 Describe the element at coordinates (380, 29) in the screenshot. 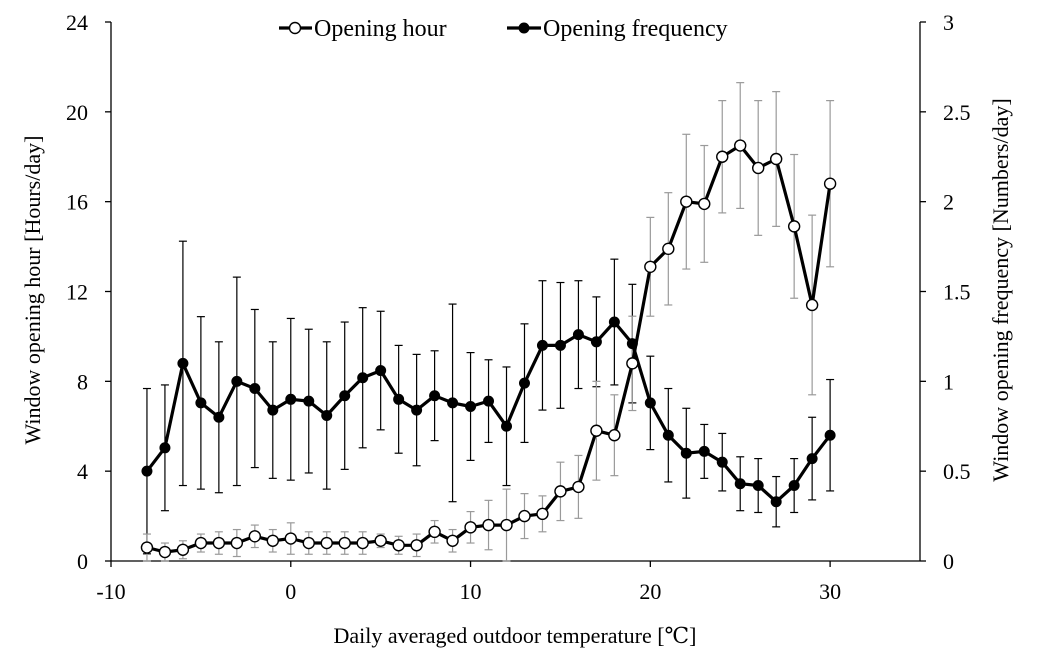

I see `legend-label-opening-hour: Opening hour` at that location.